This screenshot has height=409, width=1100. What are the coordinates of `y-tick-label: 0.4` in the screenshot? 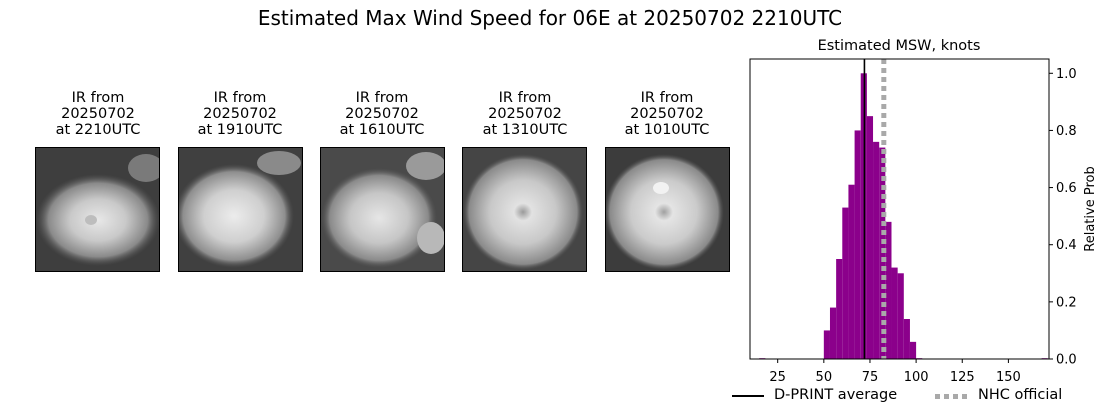 It's located at (1066, 245).